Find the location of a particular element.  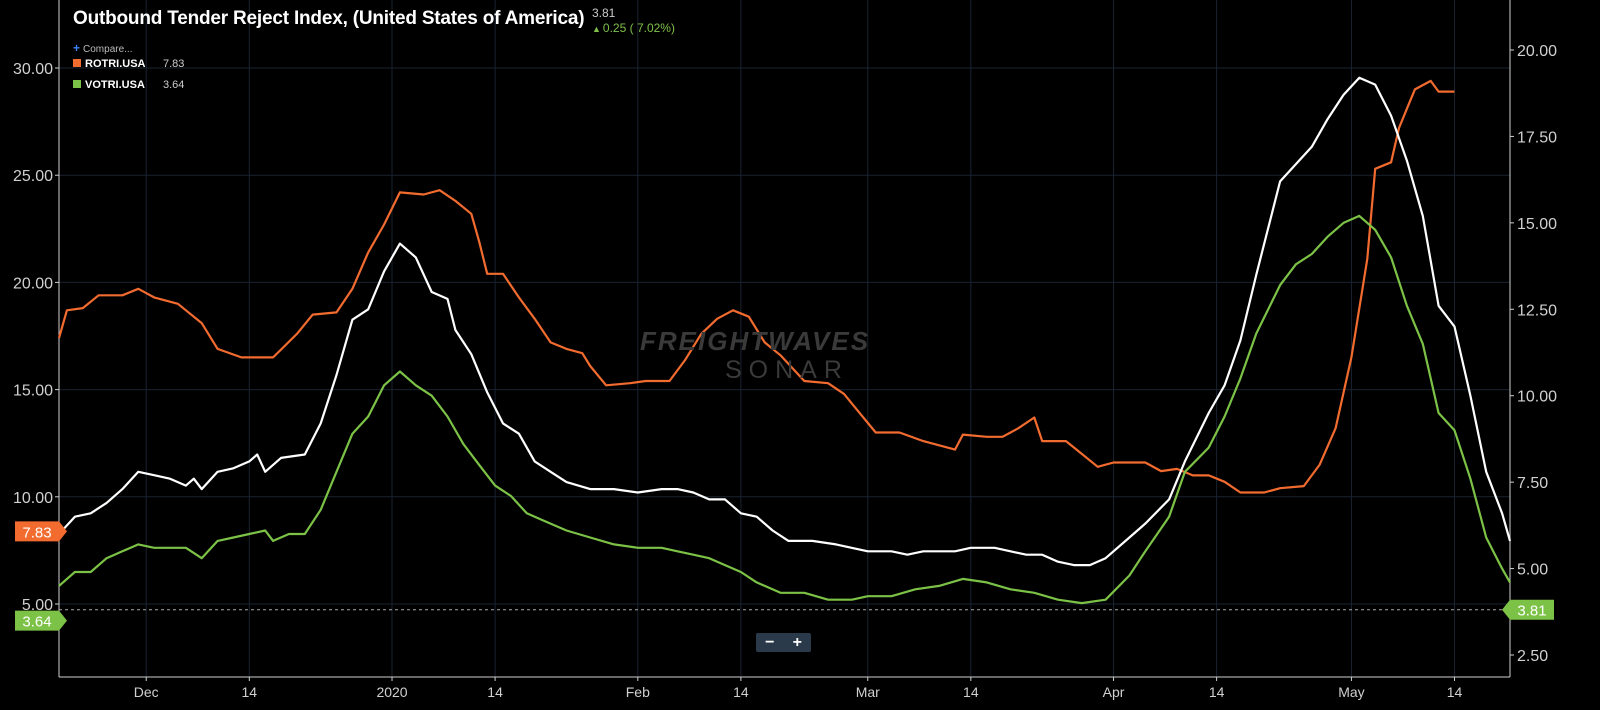

x-tick-label: Dec is located at coordinates (146, 692).